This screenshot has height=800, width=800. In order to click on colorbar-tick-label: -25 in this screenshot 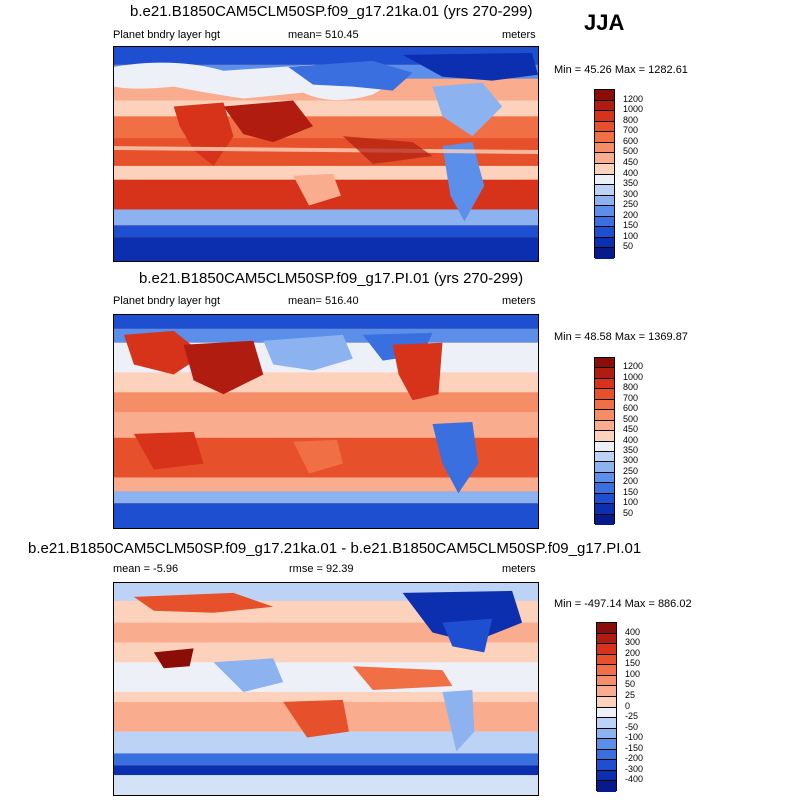, I will do `click(632, 716)`.